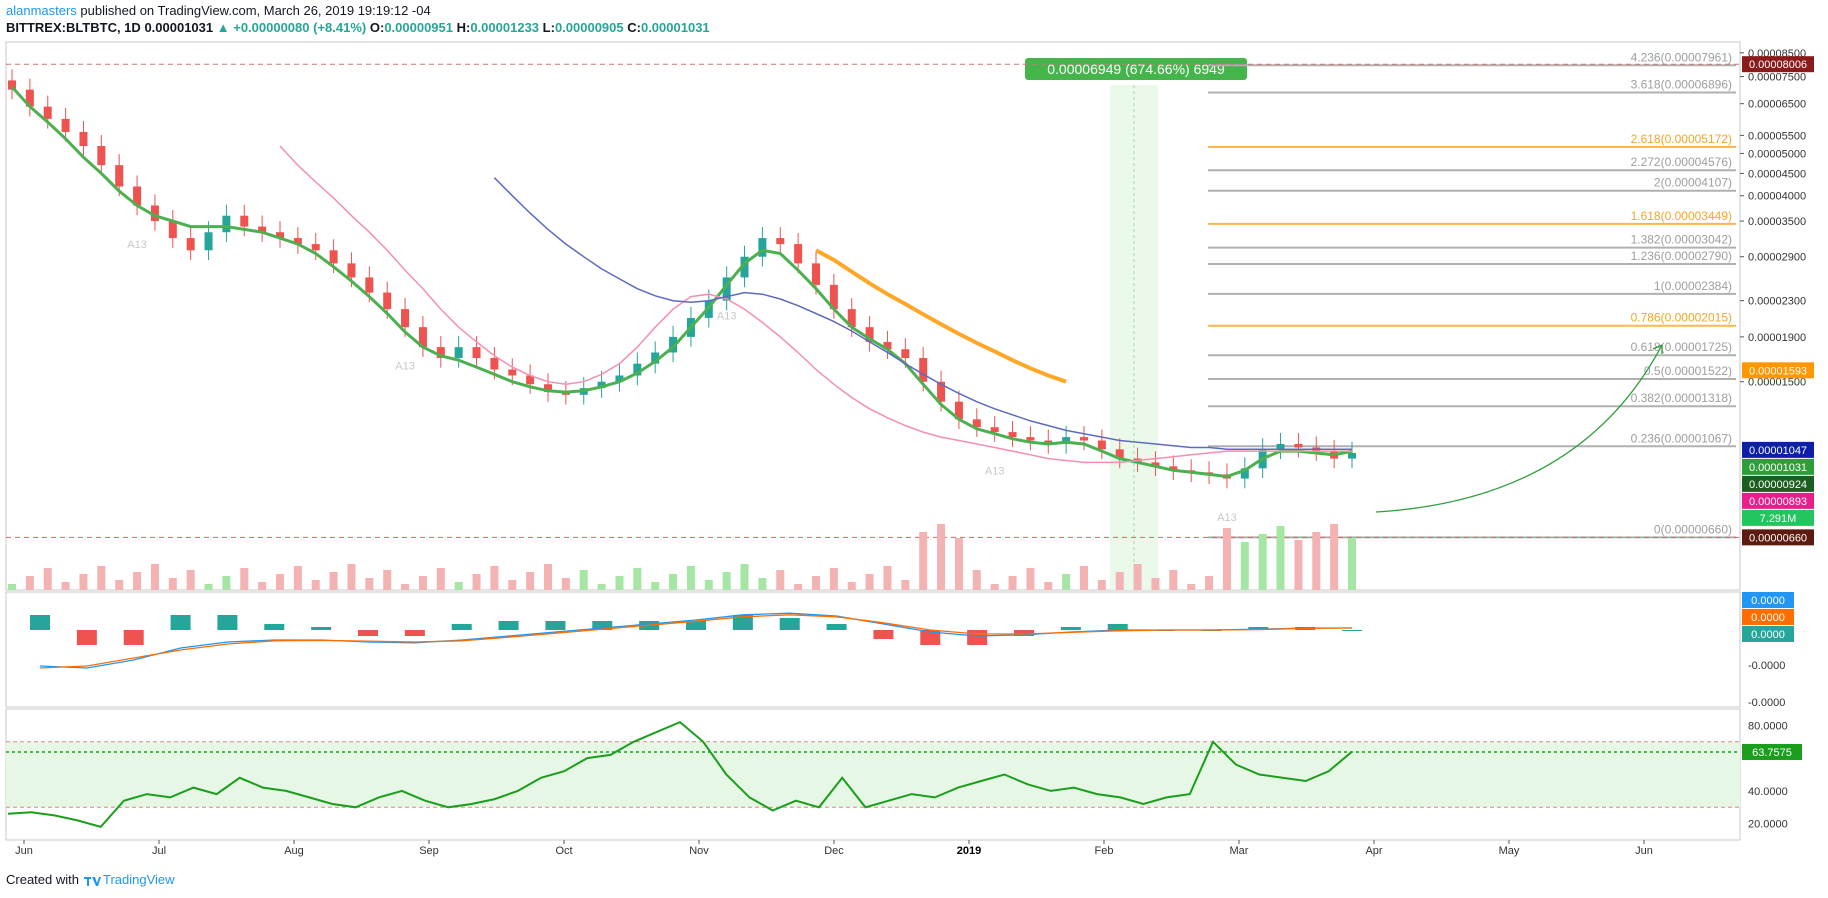 The width and height of the screenshot is (1828, 898). I want to click on open-value: 0.00000951, so click(418, 27).